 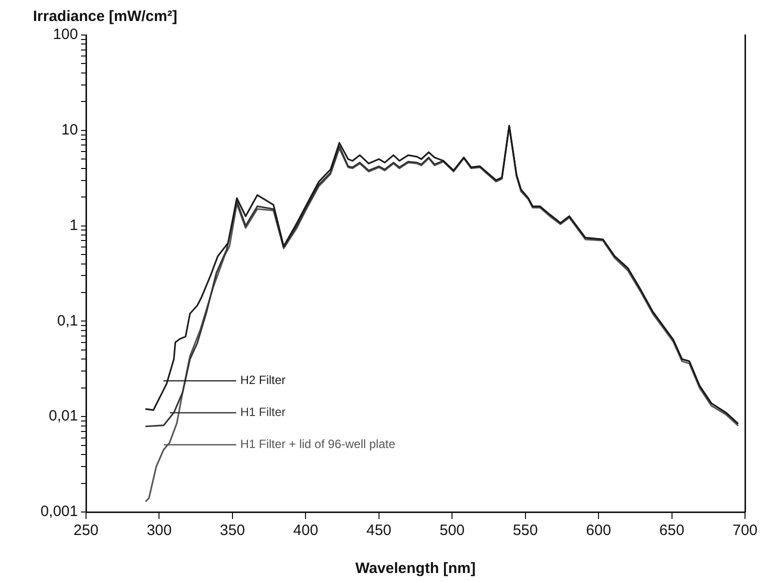 I want to click on x-tick-label: 300, so click(x=159, y=531).